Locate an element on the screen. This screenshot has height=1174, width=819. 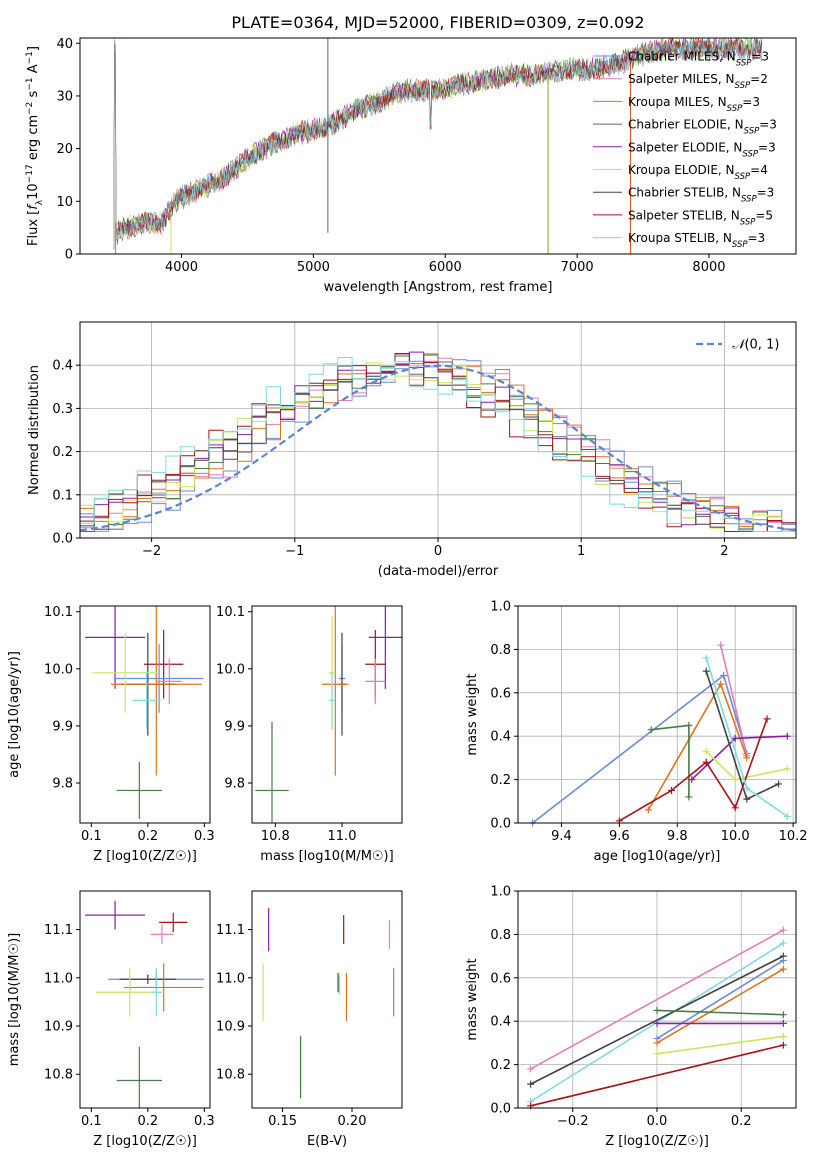
x-tick-label: 0.20 is located at coordinates (352, 1121).